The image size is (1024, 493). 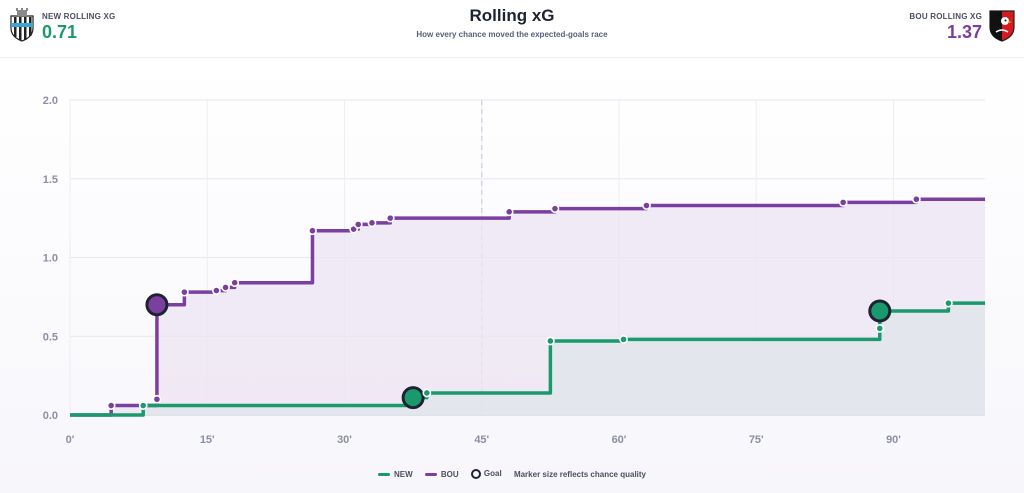 What do you see at coordinates (50, 101) in the screenshot?
I see `y-tick-label: 2.0` at bounding box center [50, 101].